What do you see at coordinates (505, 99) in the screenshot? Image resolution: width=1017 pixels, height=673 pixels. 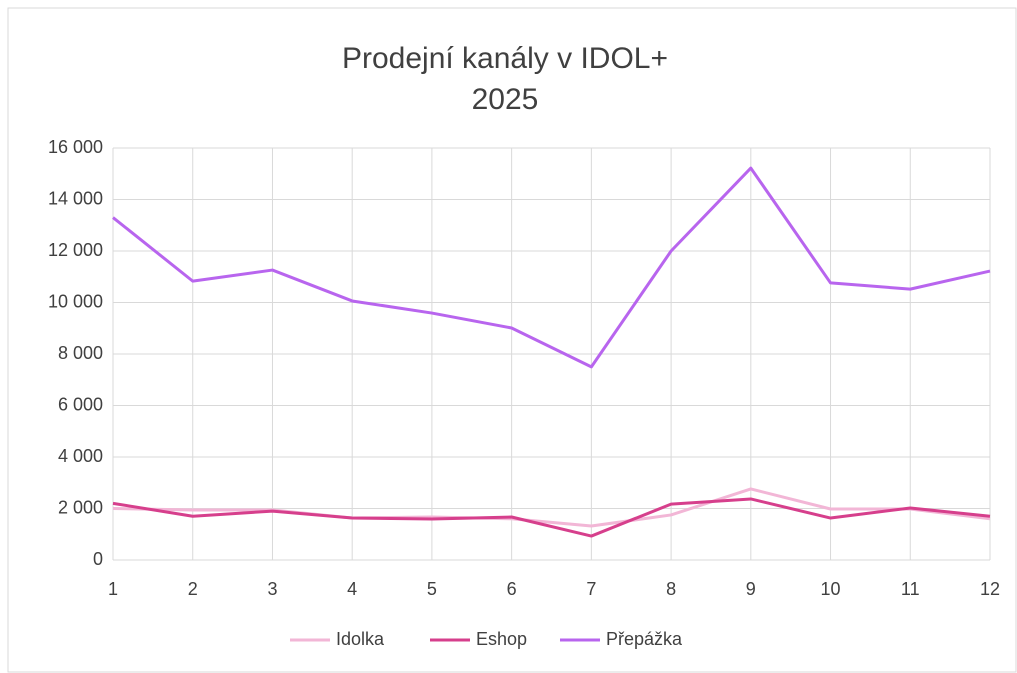 I see `chart-subtitle: 2025` at bounding box center [505, 99].